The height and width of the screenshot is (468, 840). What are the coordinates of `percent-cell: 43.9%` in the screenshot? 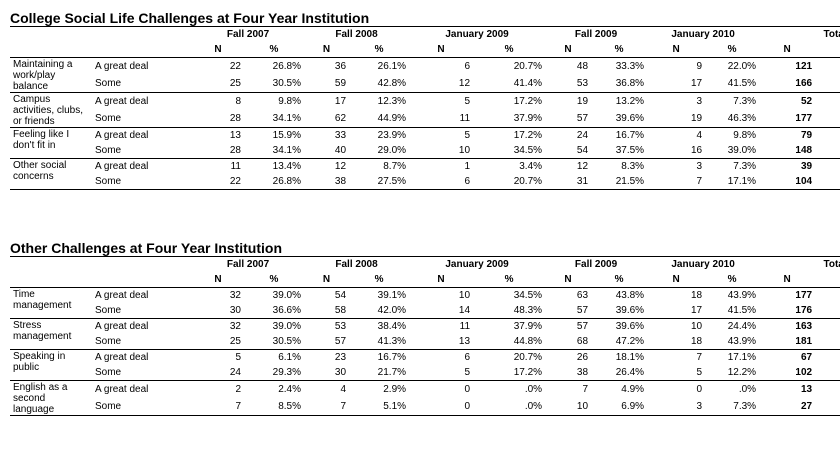 It's located at (742, 295).